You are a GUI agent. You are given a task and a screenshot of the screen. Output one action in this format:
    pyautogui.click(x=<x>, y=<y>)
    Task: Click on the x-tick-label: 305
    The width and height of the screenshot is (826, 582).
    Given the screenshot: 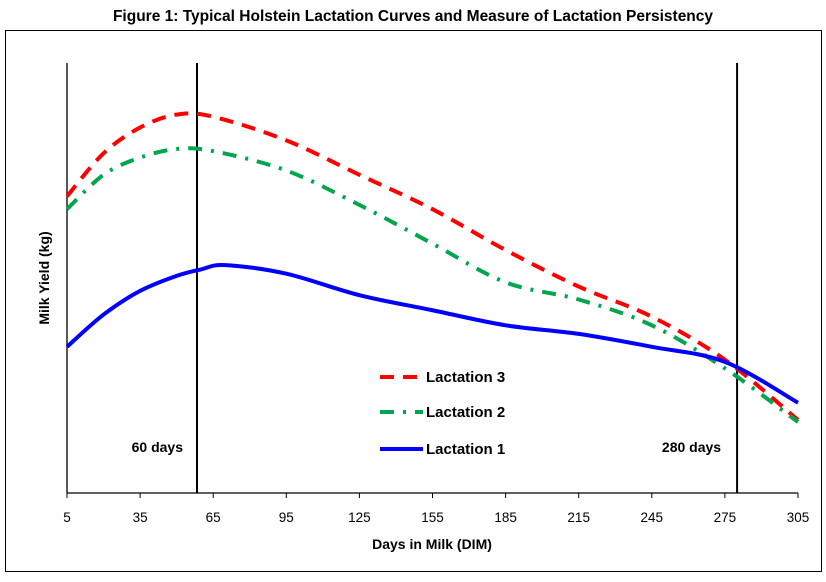 What is the action you would take?
    pyautogui.click(x=798, y=517)
    